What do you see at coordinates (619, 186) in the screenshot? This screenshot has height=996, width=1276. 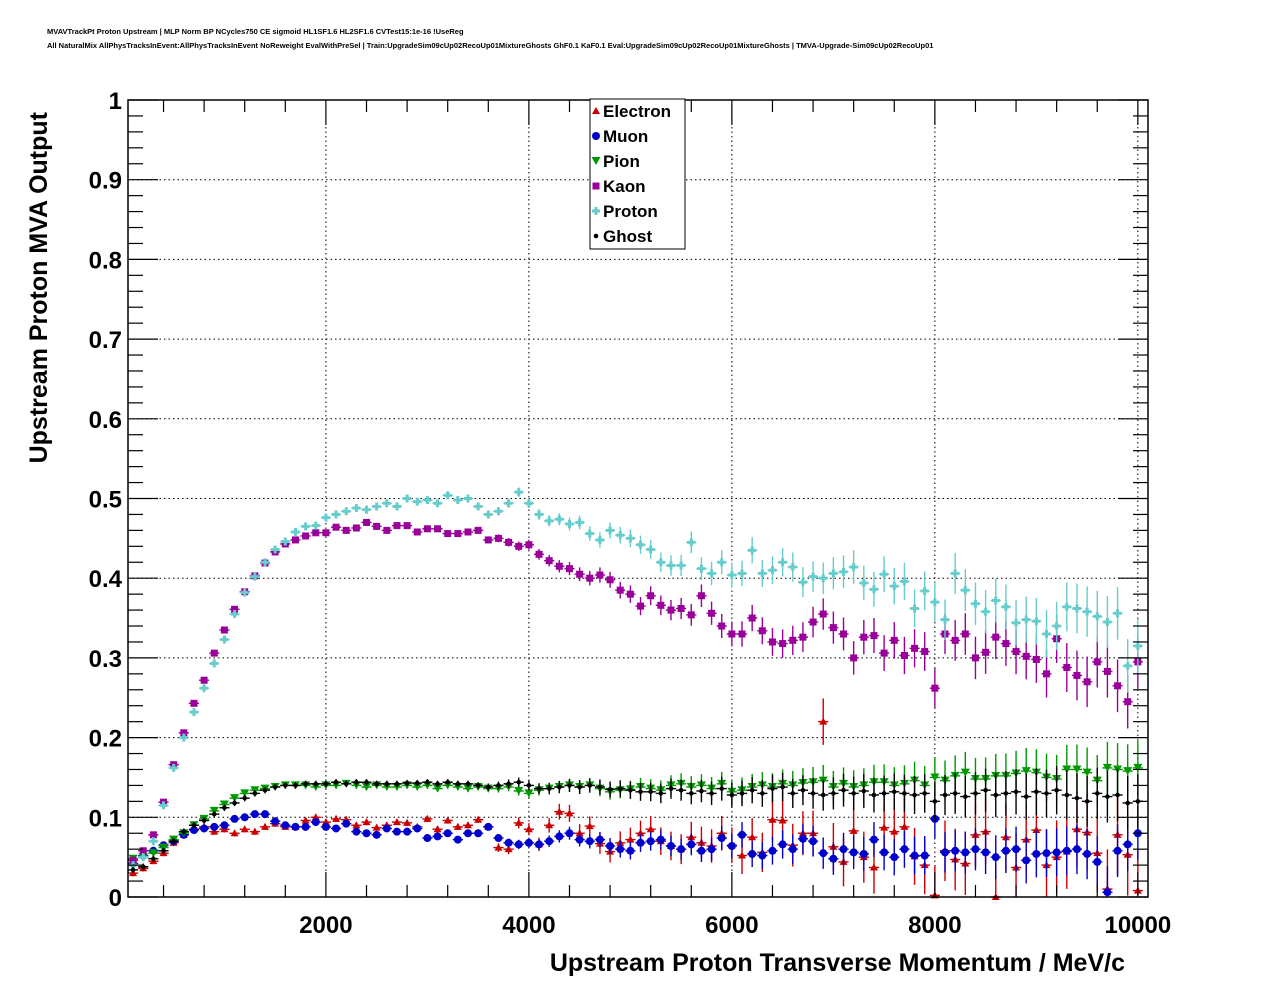 I see `legend-item-kaon: Kaon` at bounding box center [619, 186].